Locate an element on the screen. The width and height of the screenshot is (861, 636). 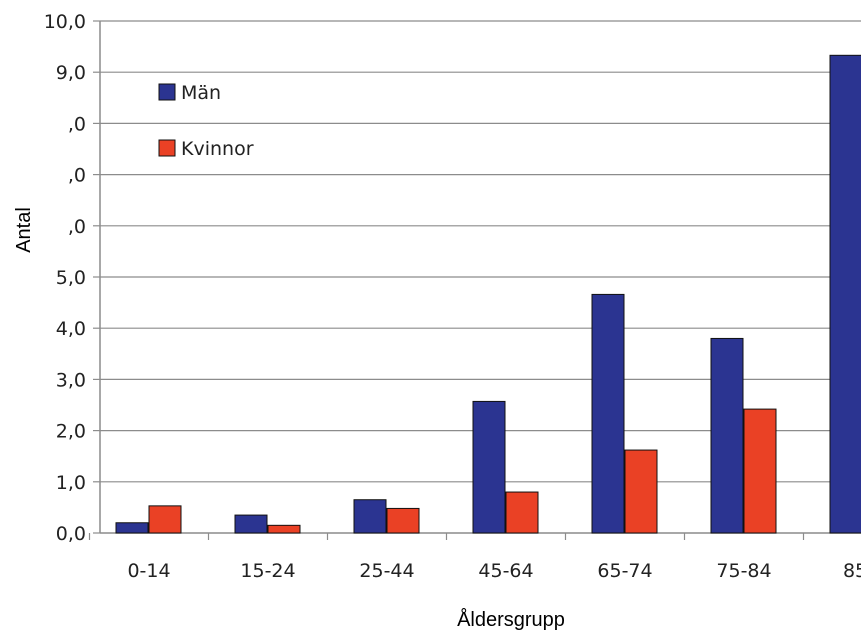
y-axis-ticks: 0,0 1,0 2,0 3,0 4,0 5,0 ,0 ,0 ,0 9,0 10,0 is located at coordinates (72, 278).